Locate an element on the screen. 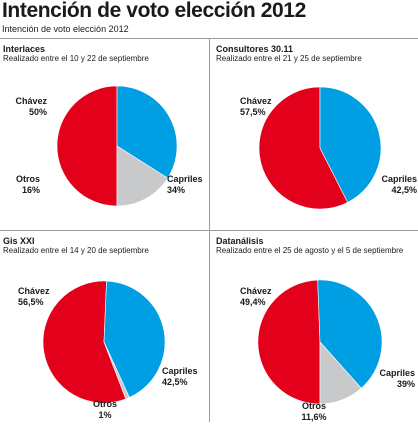 The image size is (418, 427). slice-label-capriles: Capriles 39% is located at coordinates (397, 379).